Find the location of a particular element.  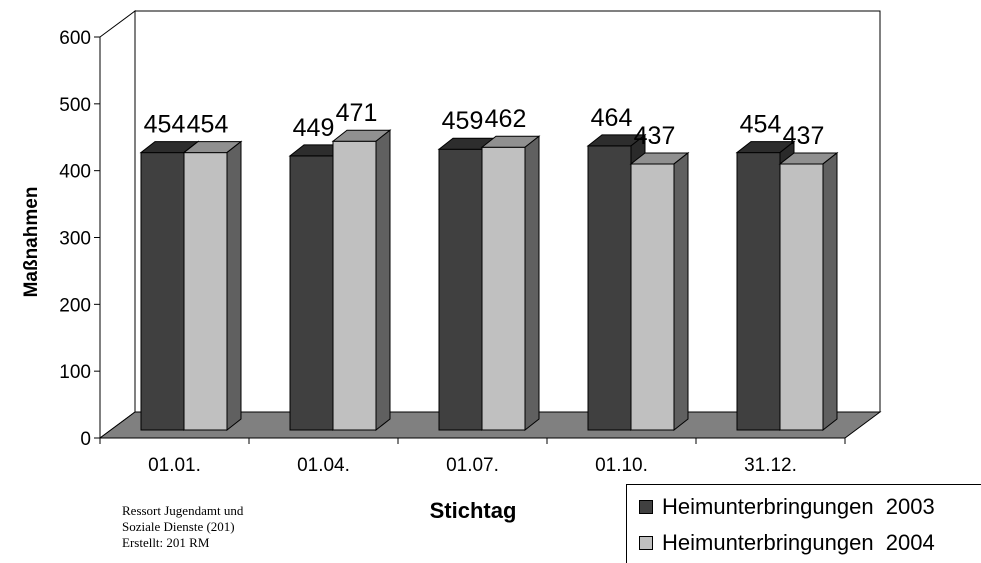

y-axis-label: Maßnahmen is located at coordinates (31, 242).